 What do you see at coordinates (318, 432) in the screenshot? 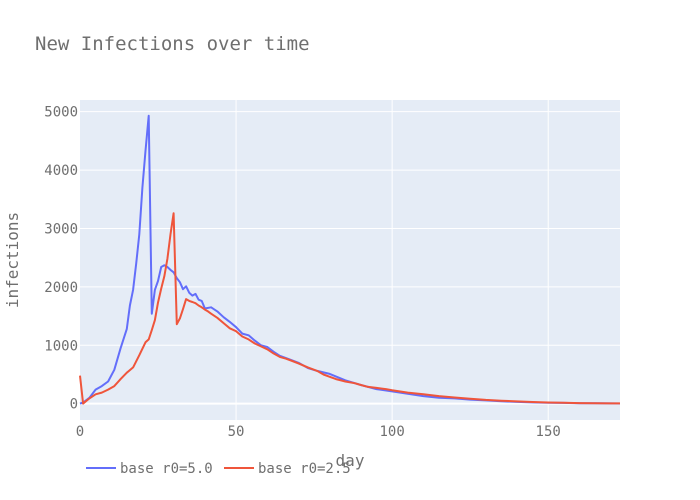
I see `x-tick-labels: 0 50 100 150` at bounding box center [318, 432].